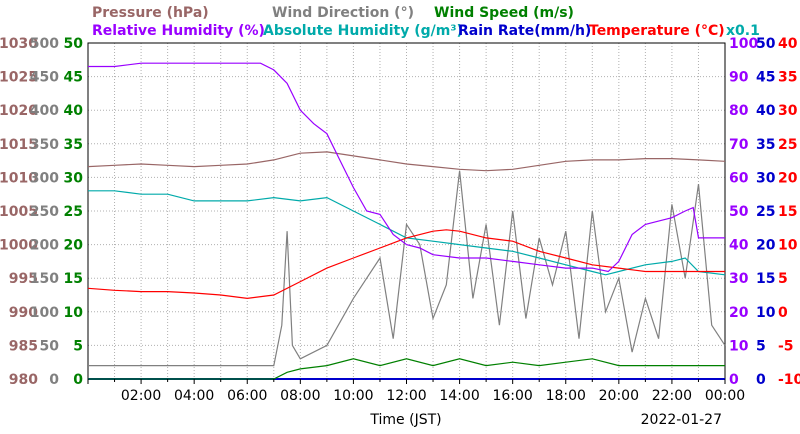 The height and width of the screenshot is (434, 800). What do you see at coordinates (739, 145) in the screenshot?
I see `y-tick-label-relative_humidity: 70` at bounding box center [739, 145].